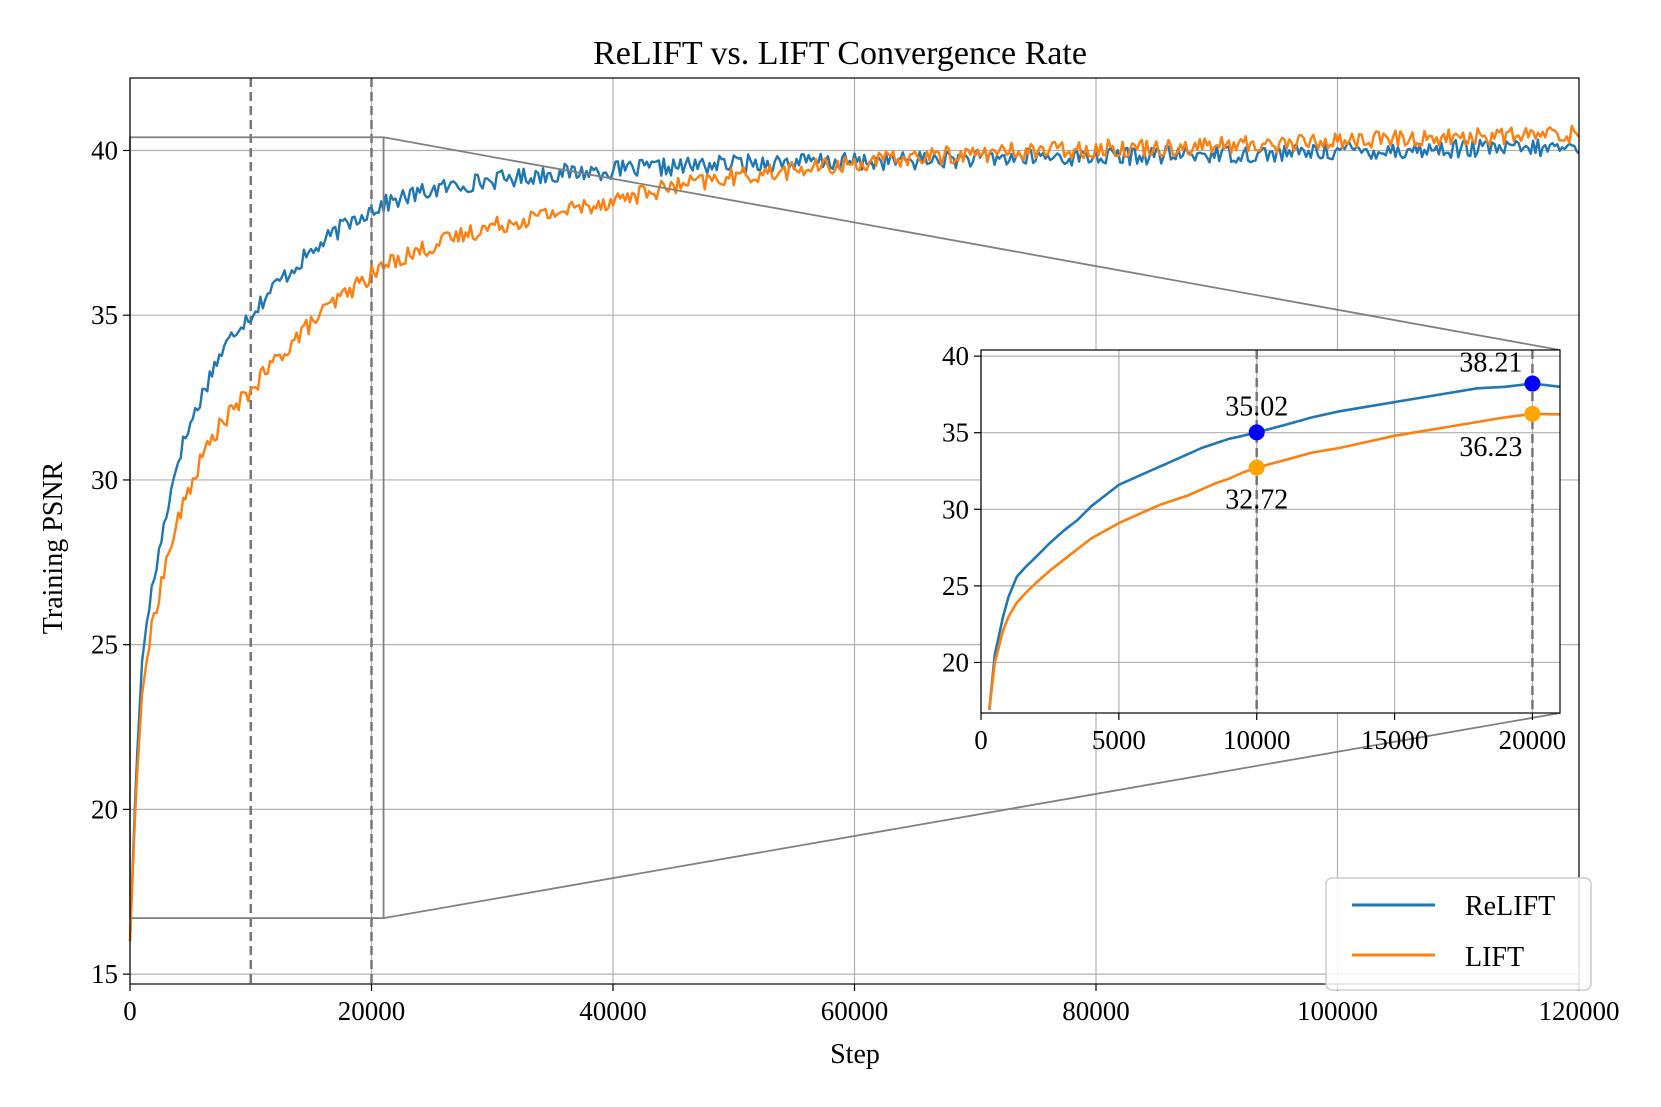 Image resolution: width=1661 pixels, height=1107 pixels. What do you see at coordinates (104, 974) in the screenshot?
I see `main-y-tick-label: 15` at bounding box center [104, 974].